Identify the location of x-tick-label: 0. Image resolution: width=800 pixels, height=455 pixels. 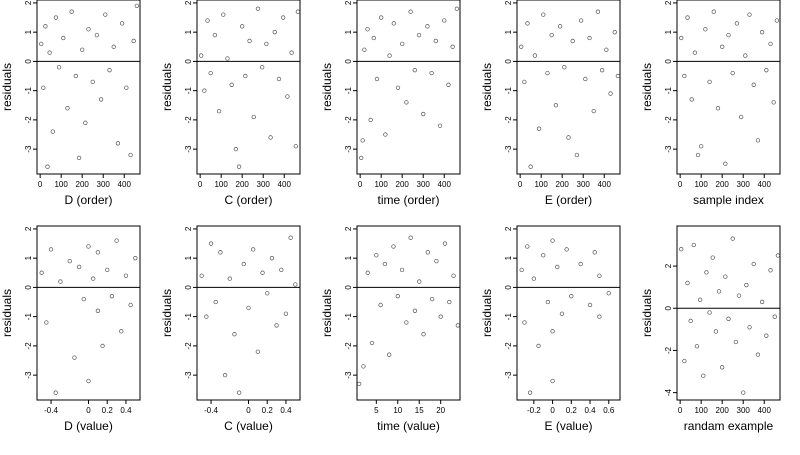
(248, 410).